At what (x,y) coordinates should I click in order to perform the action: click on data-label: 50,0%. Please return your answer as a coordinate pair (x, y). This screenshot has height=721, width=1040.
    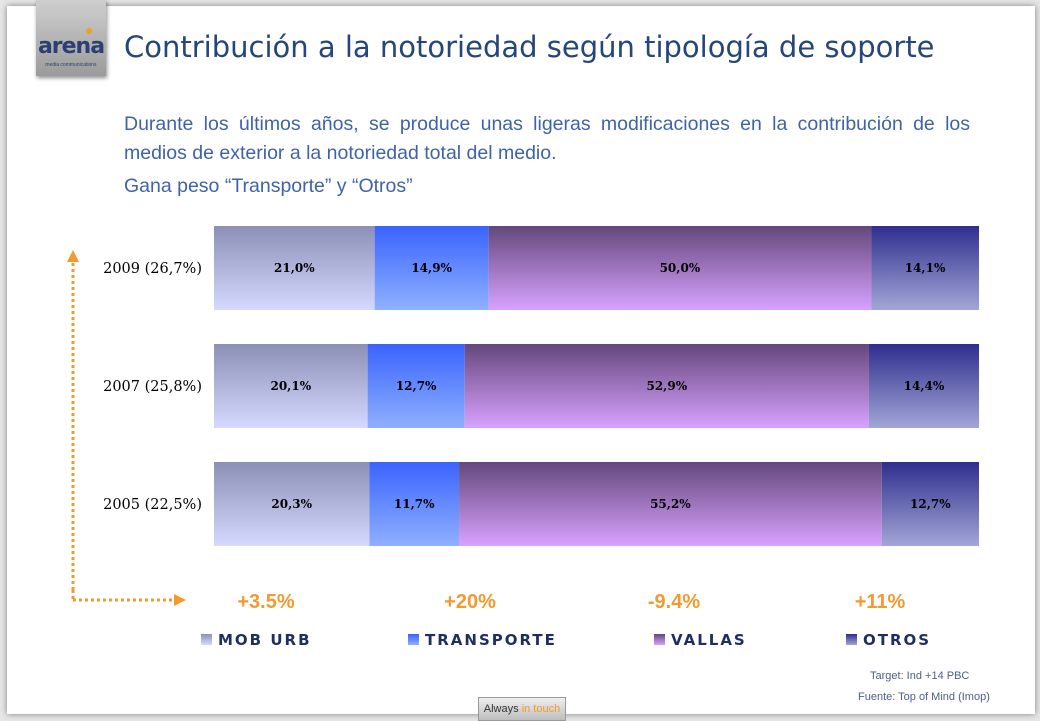
    Looking at the image, I should click on (680, 268).